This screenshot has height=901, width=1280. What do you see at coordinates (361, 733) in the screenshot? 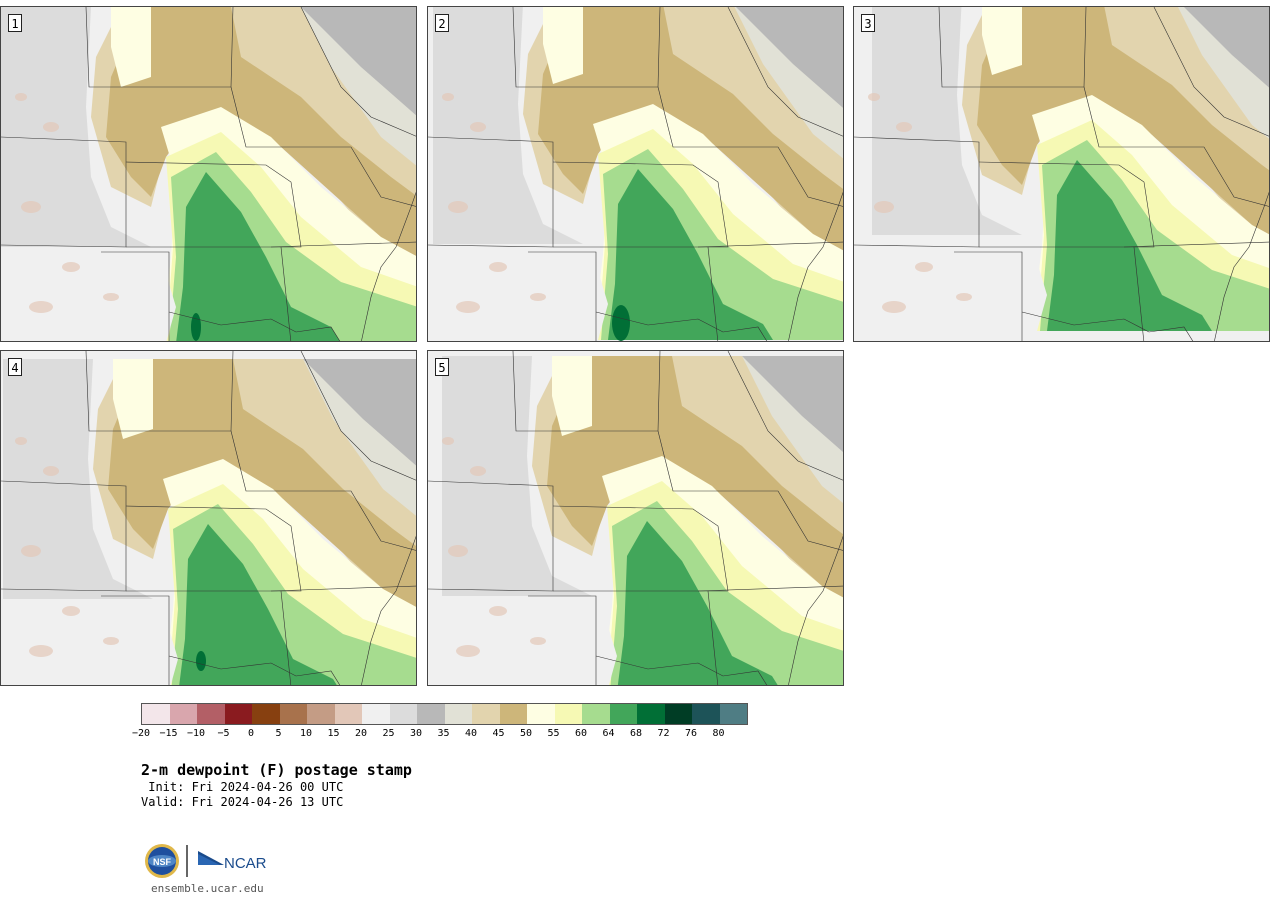
I see `colorbar-tick-label: 20` at bounding box center [361, 733].